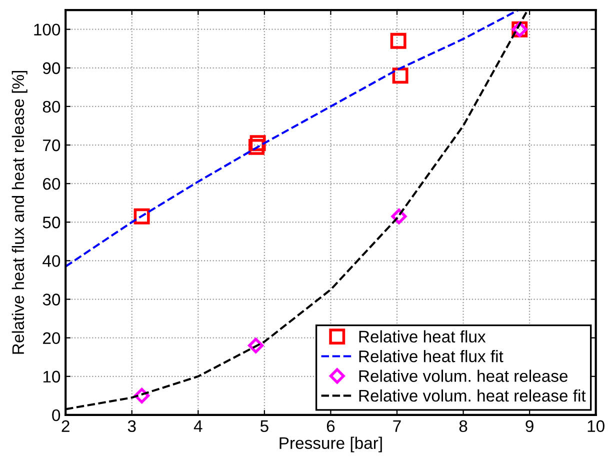 The image size is (613, 457). I want to click on y-tick-label: 10, so click(51, 376).